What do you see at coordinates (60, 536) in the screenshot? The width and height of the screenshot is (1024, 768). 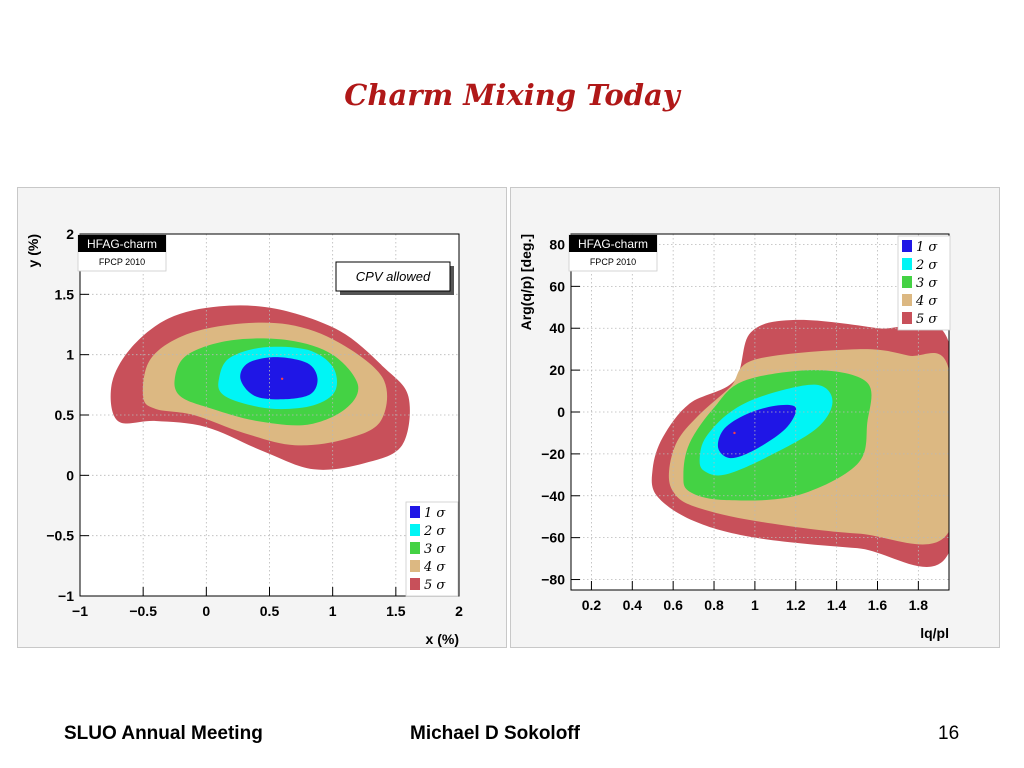 I see `y-tick-label: −0.5` at bounding box center [60, 536].